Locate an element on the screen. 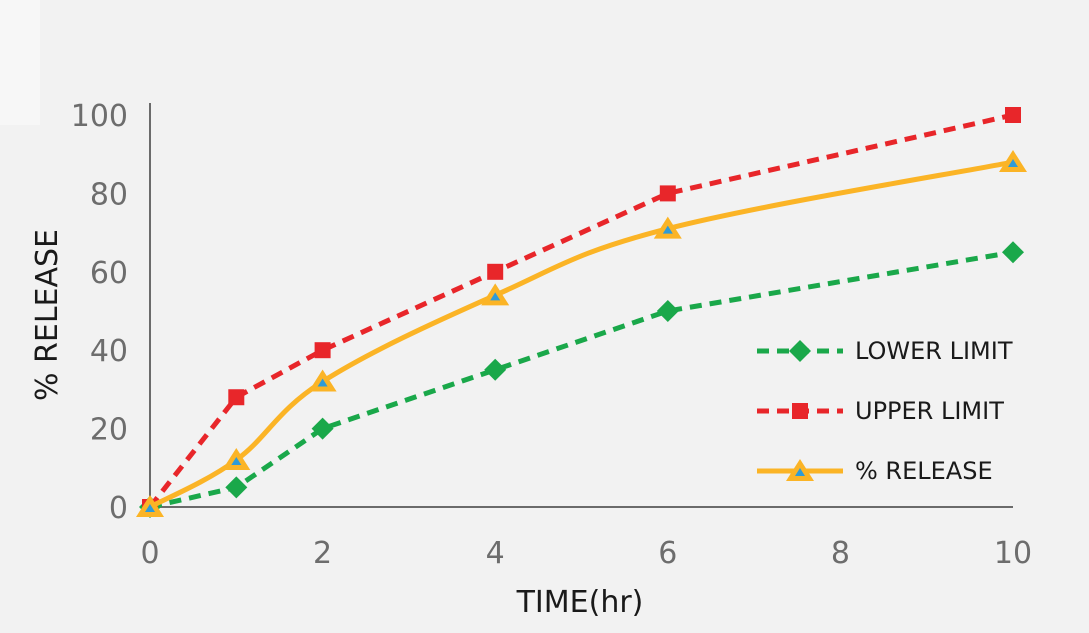 The width and height of the screenshot is (1089, 633). y-tick-label: 80 is located at coordinates (109, 194).